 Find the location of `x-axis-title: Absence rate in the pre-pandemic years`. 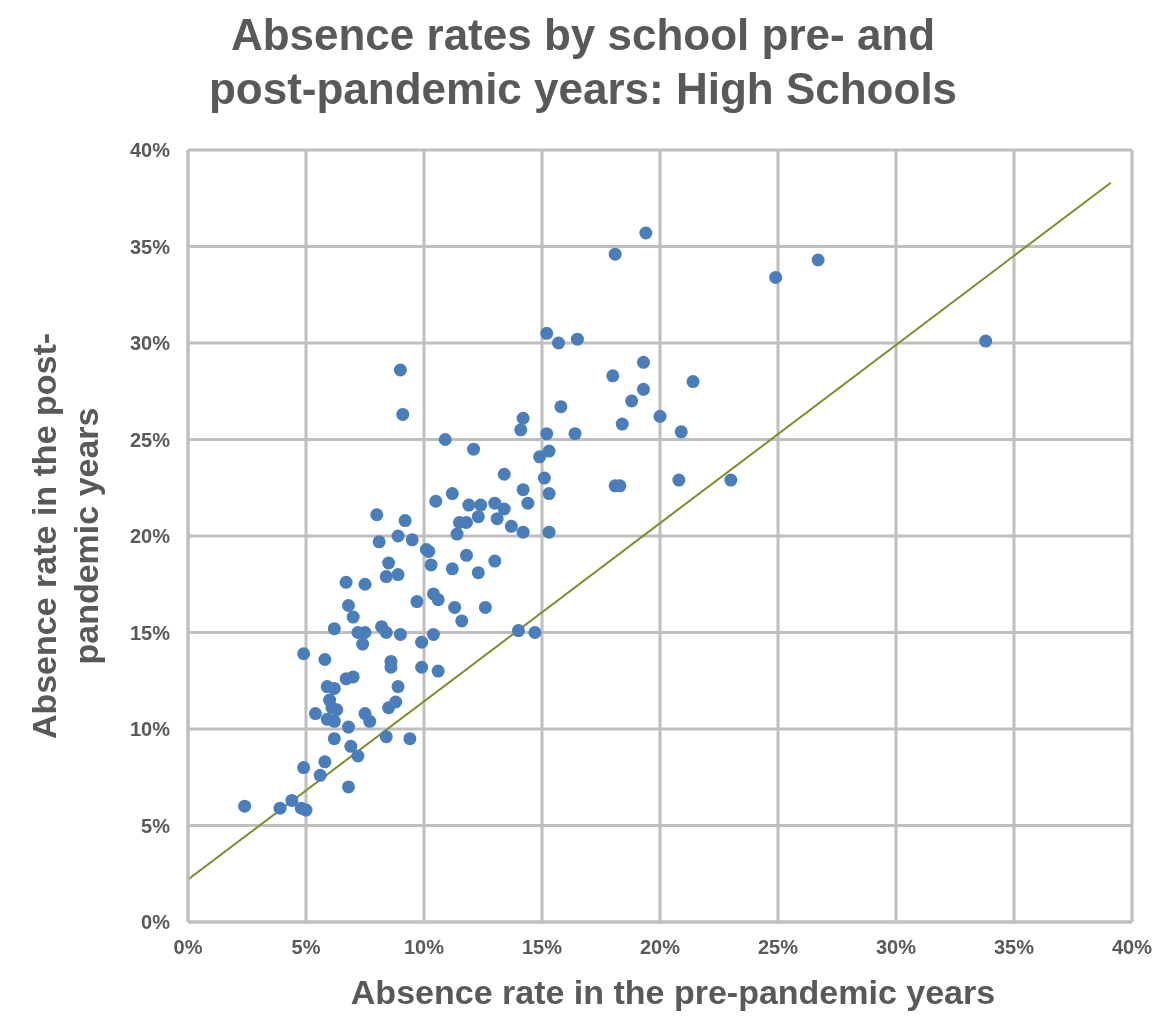

x-axis-title: Absence rate in the pre-pandemic years is located at coordinates (673, 992).